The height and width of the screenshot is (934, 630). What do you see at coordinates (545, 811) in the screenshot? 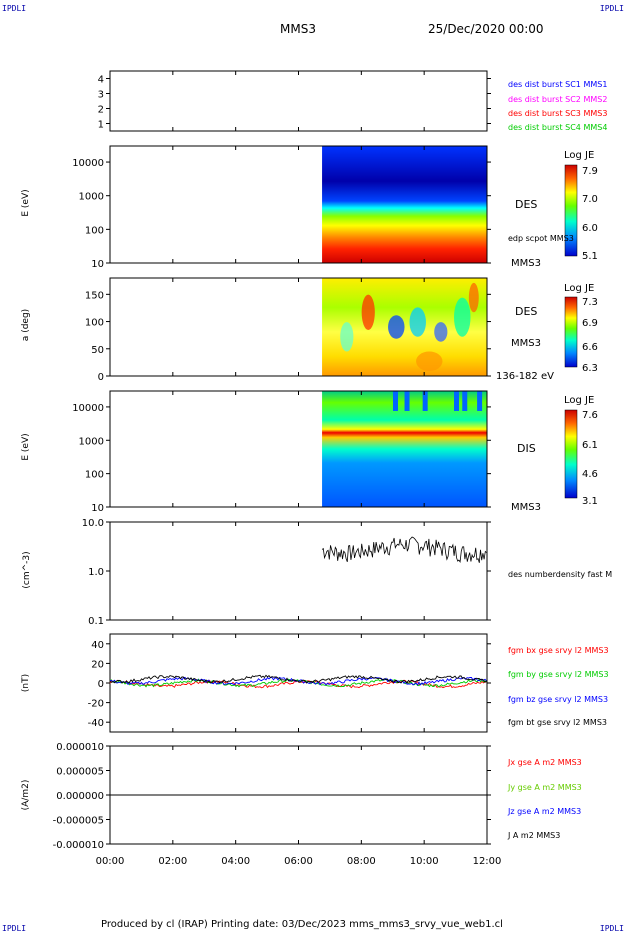
I see `jz-series-label: Jz gse A m2 MMS3` at bounding box center [545, 811].